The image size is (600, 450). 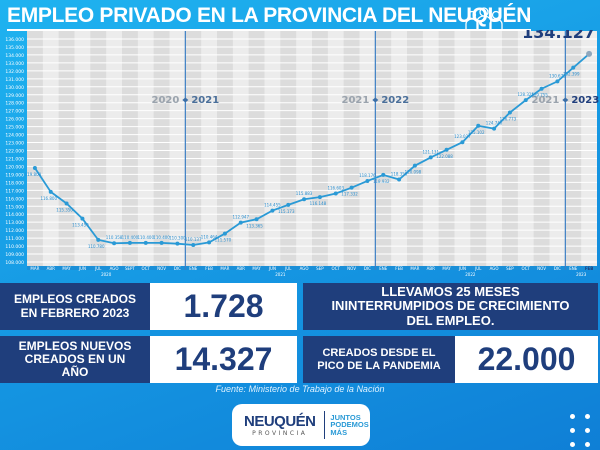 What do you see at coordinates (33, 174) in the screenshot?
I see `data-label: 119.800` at bounding box center [33, 174].